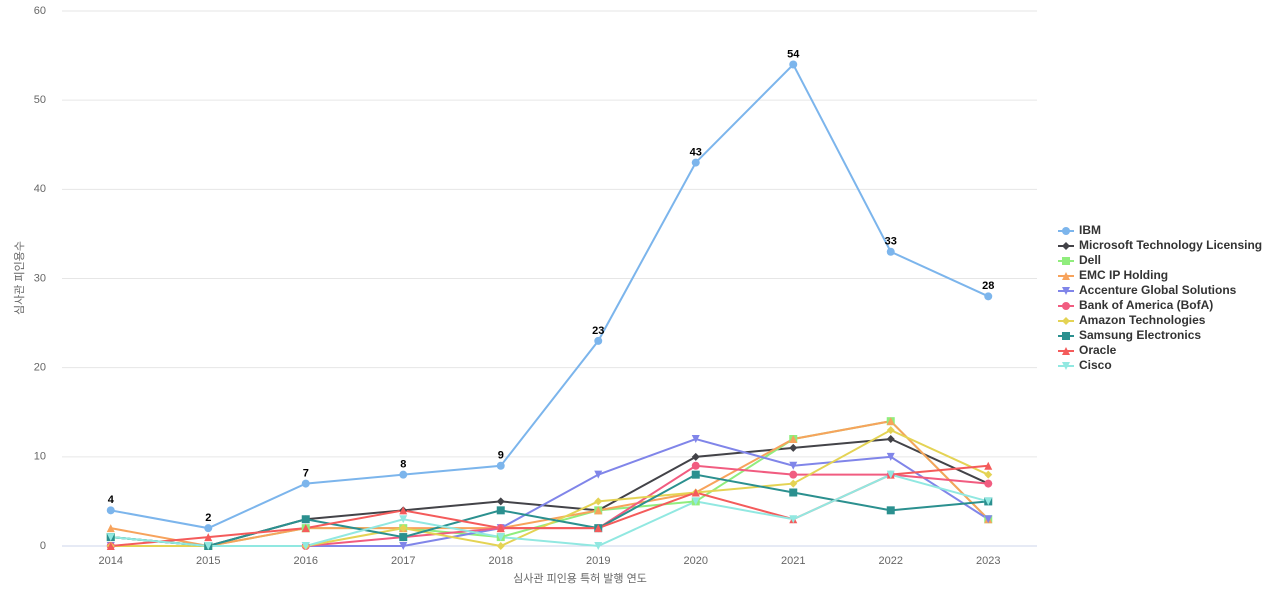  Describe the element at coordinates (19, 278) in the screenshot. I see `y-axis-title: 심사관 피인용수` at that location.